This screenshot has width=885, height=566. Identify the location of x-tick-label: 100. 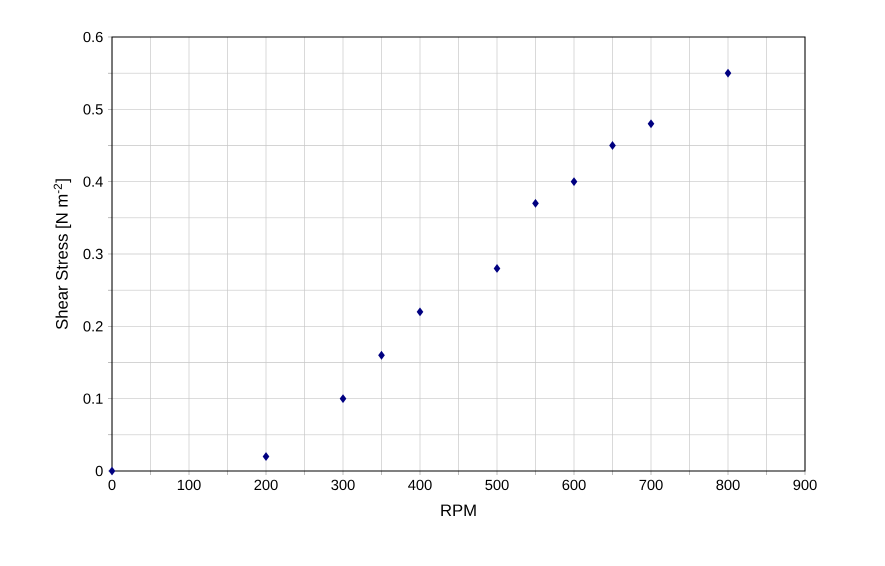
(189, 485).